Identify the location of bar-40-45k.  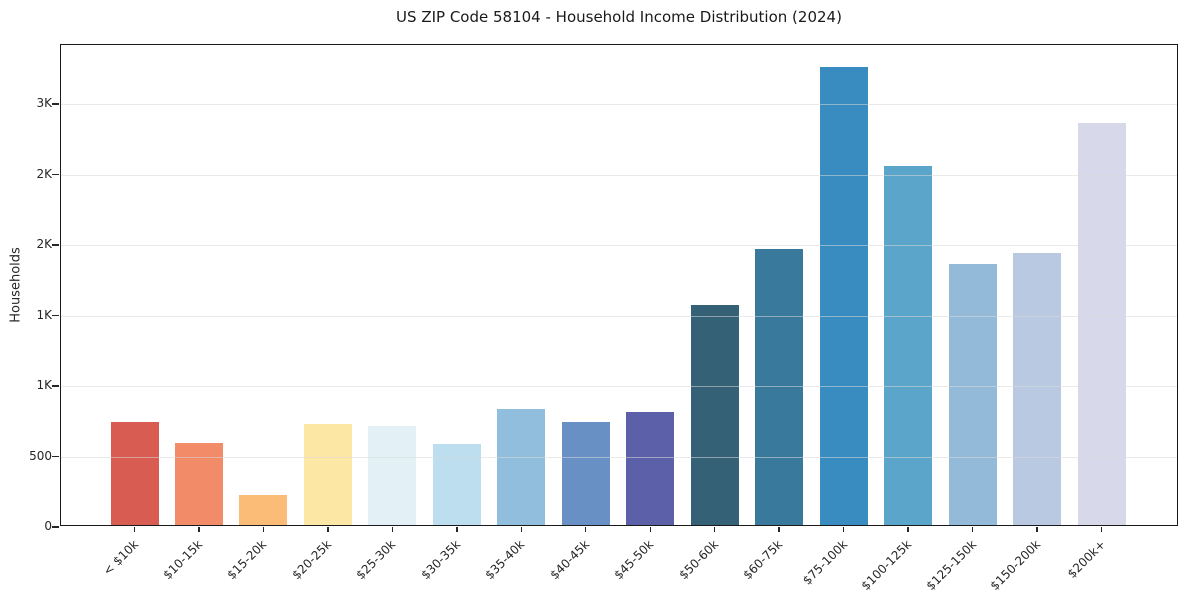
(585, 473).